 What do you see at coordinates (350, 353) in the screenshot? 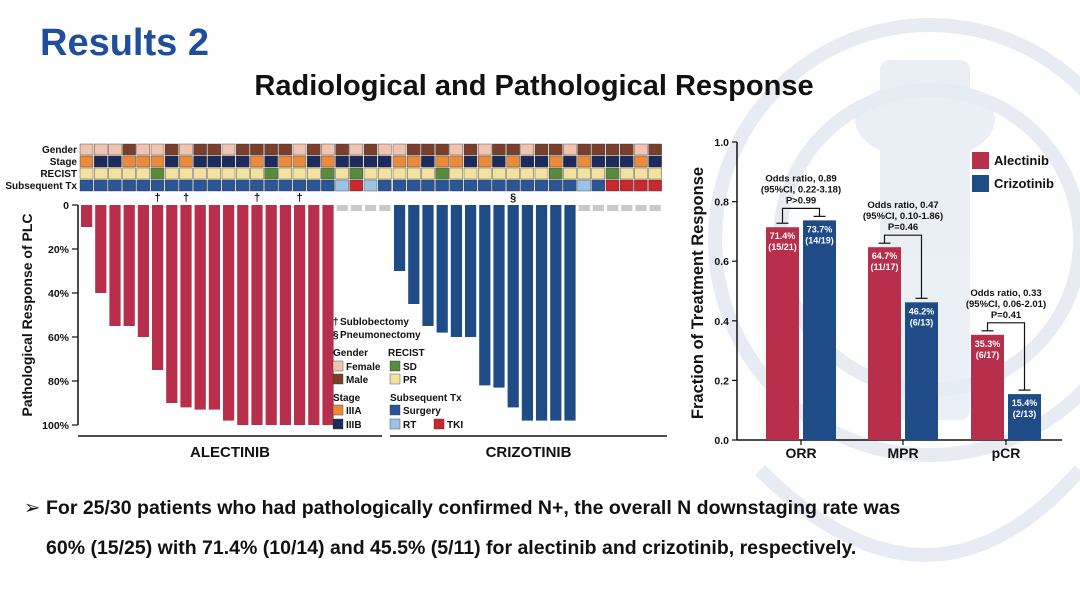
I see `legend-title: Gender` at bounding box center [350, 353].